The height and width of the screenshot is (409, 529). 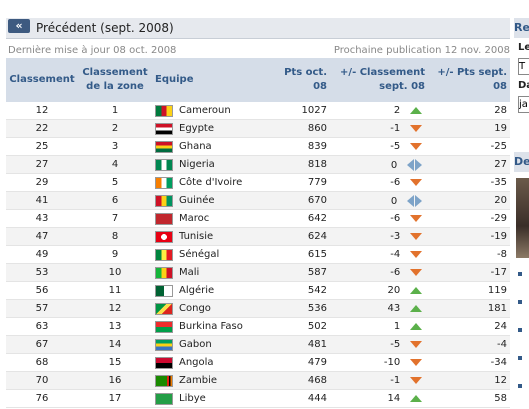 I want to click on team-name: Egypte, so click(x=197, y=128).